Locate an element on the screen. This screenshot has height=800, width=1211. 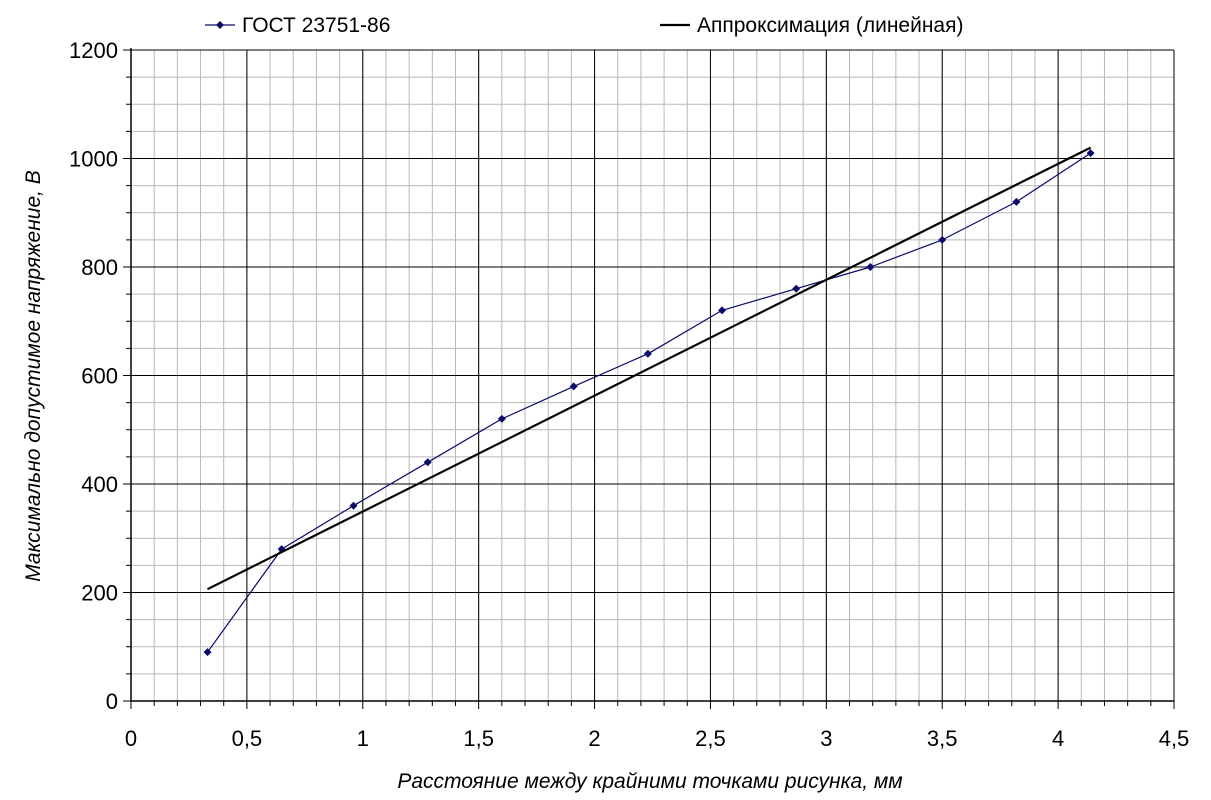
legend-label-gost: ГОСТ 23751-86 is located at coordinates (316, 25).